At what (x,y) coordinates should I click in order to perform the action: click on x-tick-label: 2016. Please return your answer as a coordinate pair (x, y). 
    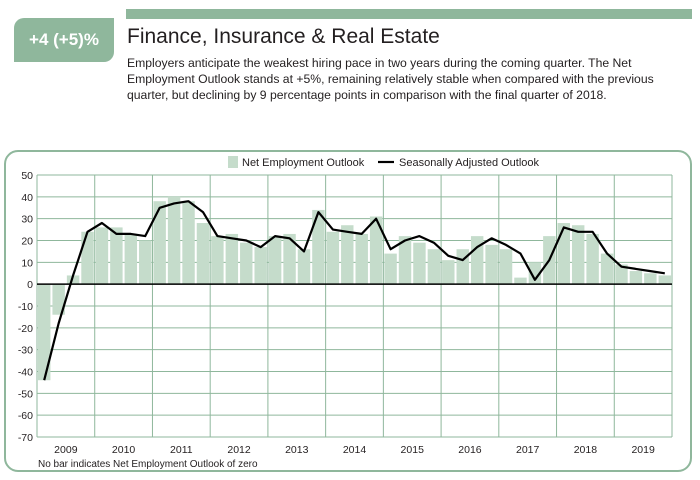
    Looking at the image, I should click on (470, 450).